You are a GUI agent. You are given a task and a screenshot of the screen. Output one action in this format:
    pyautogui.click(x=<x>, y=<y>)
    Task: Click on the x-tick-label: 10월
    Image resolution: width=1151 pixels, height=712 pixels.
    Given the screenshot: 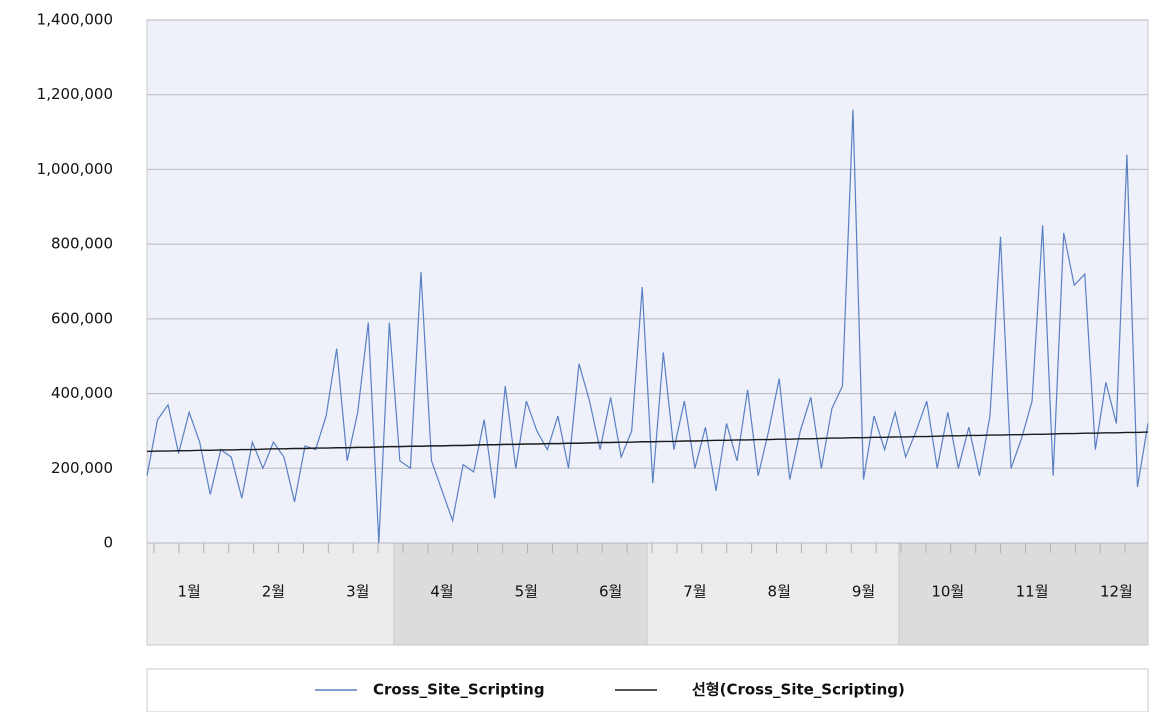 What is the action you would take?
    pyautogui.click(x=947, y=592)
    